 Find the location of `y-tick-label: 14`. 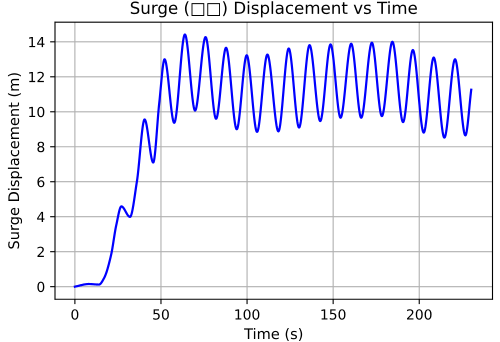

y-tick-label: 14 is located at coordinates (36, 42).